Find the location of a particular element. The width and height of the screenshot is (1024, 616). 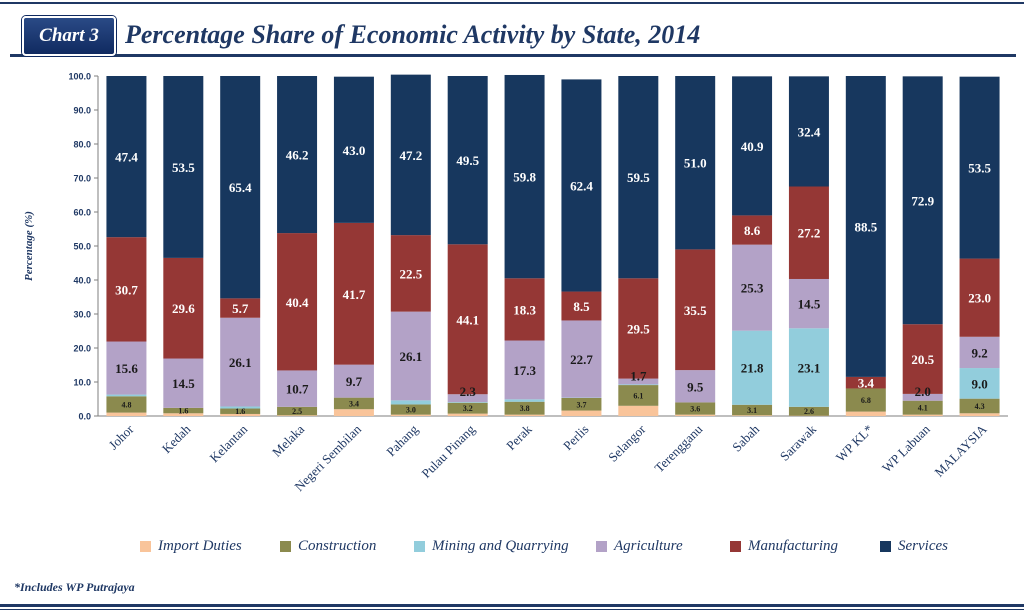

data-label-manufacturing: 3.4 is located at coordinates (866, 383).